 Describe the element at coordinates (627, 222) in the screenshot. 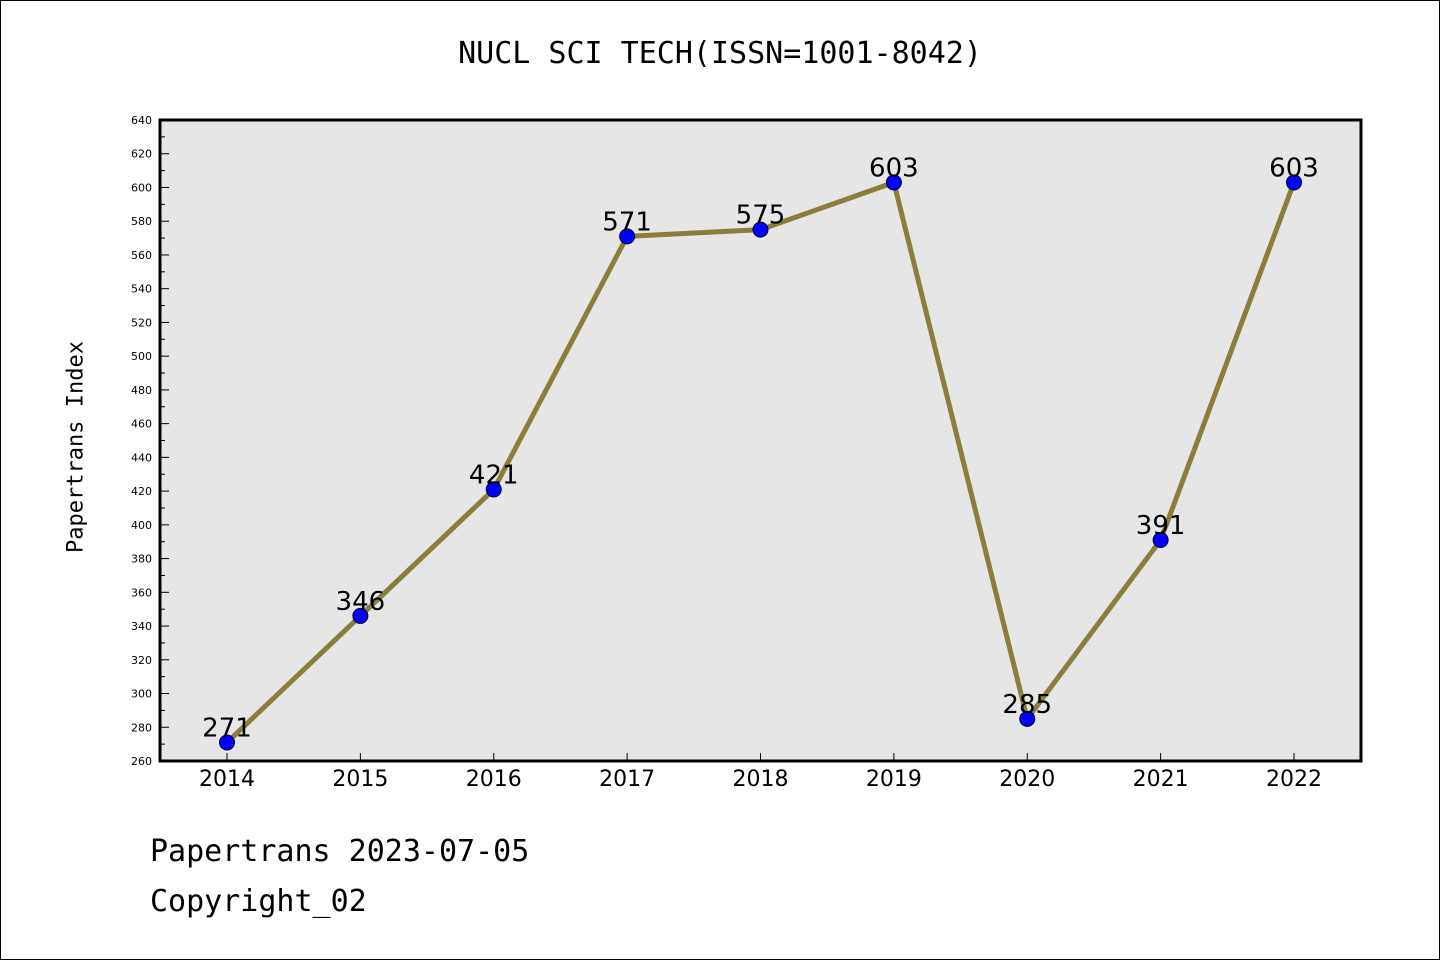

I see `data-label: 571` at that location.